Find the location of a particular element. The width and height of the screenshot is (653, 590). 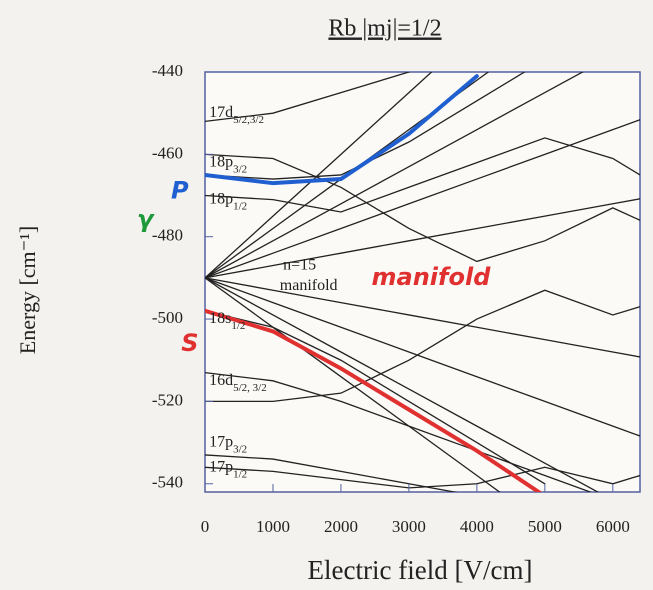

handwritten-note: γ is located at coordinates (146, 219).